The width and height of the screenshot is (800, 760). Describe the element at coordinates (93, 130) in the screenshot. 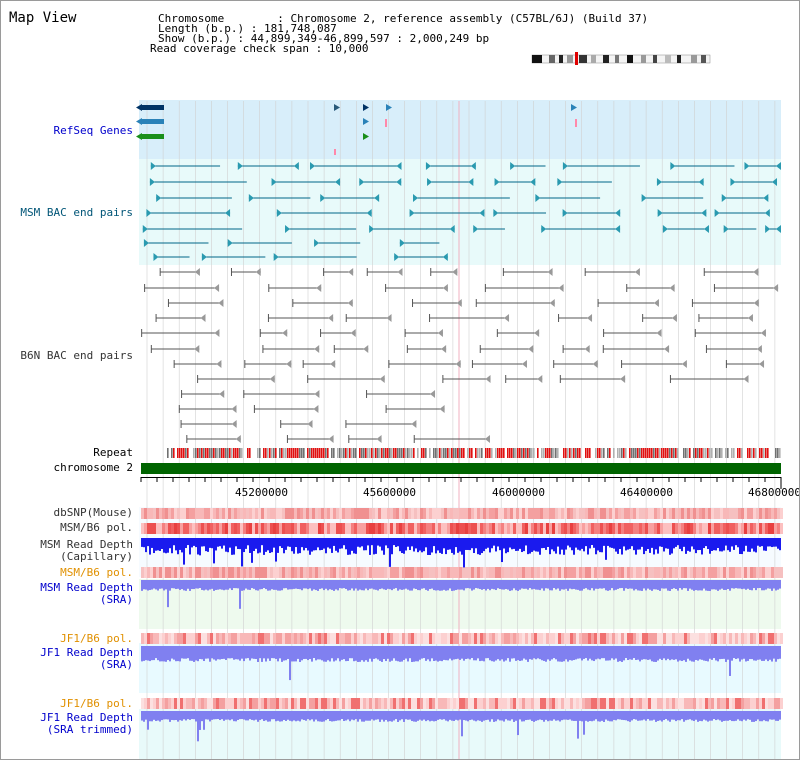

I see `track-label-refseq-genes: RefSeq Genes` at that location.